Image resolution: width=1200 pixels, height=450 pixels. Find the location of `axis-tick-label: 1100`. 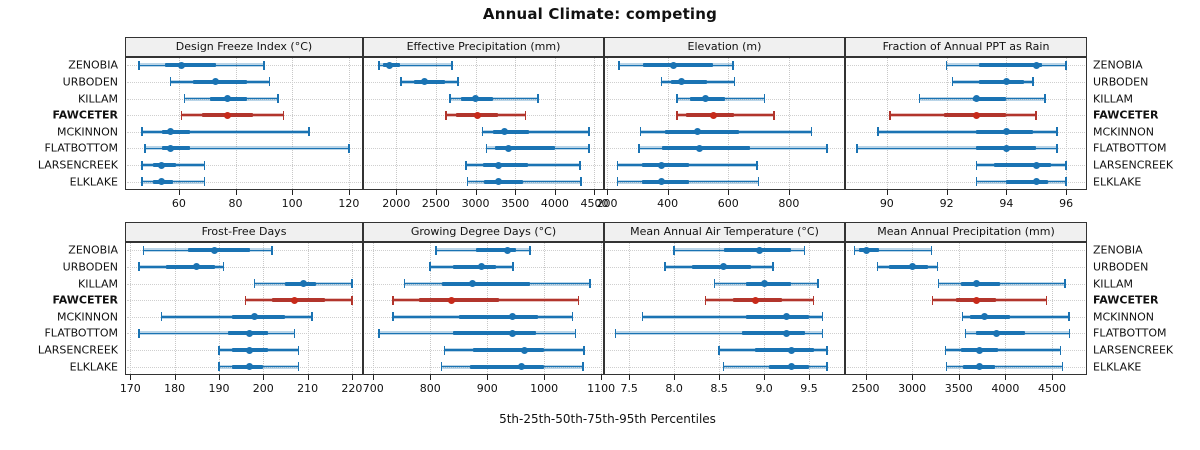

axis-tick-label: 1100 is located at coordinates (601, 388).